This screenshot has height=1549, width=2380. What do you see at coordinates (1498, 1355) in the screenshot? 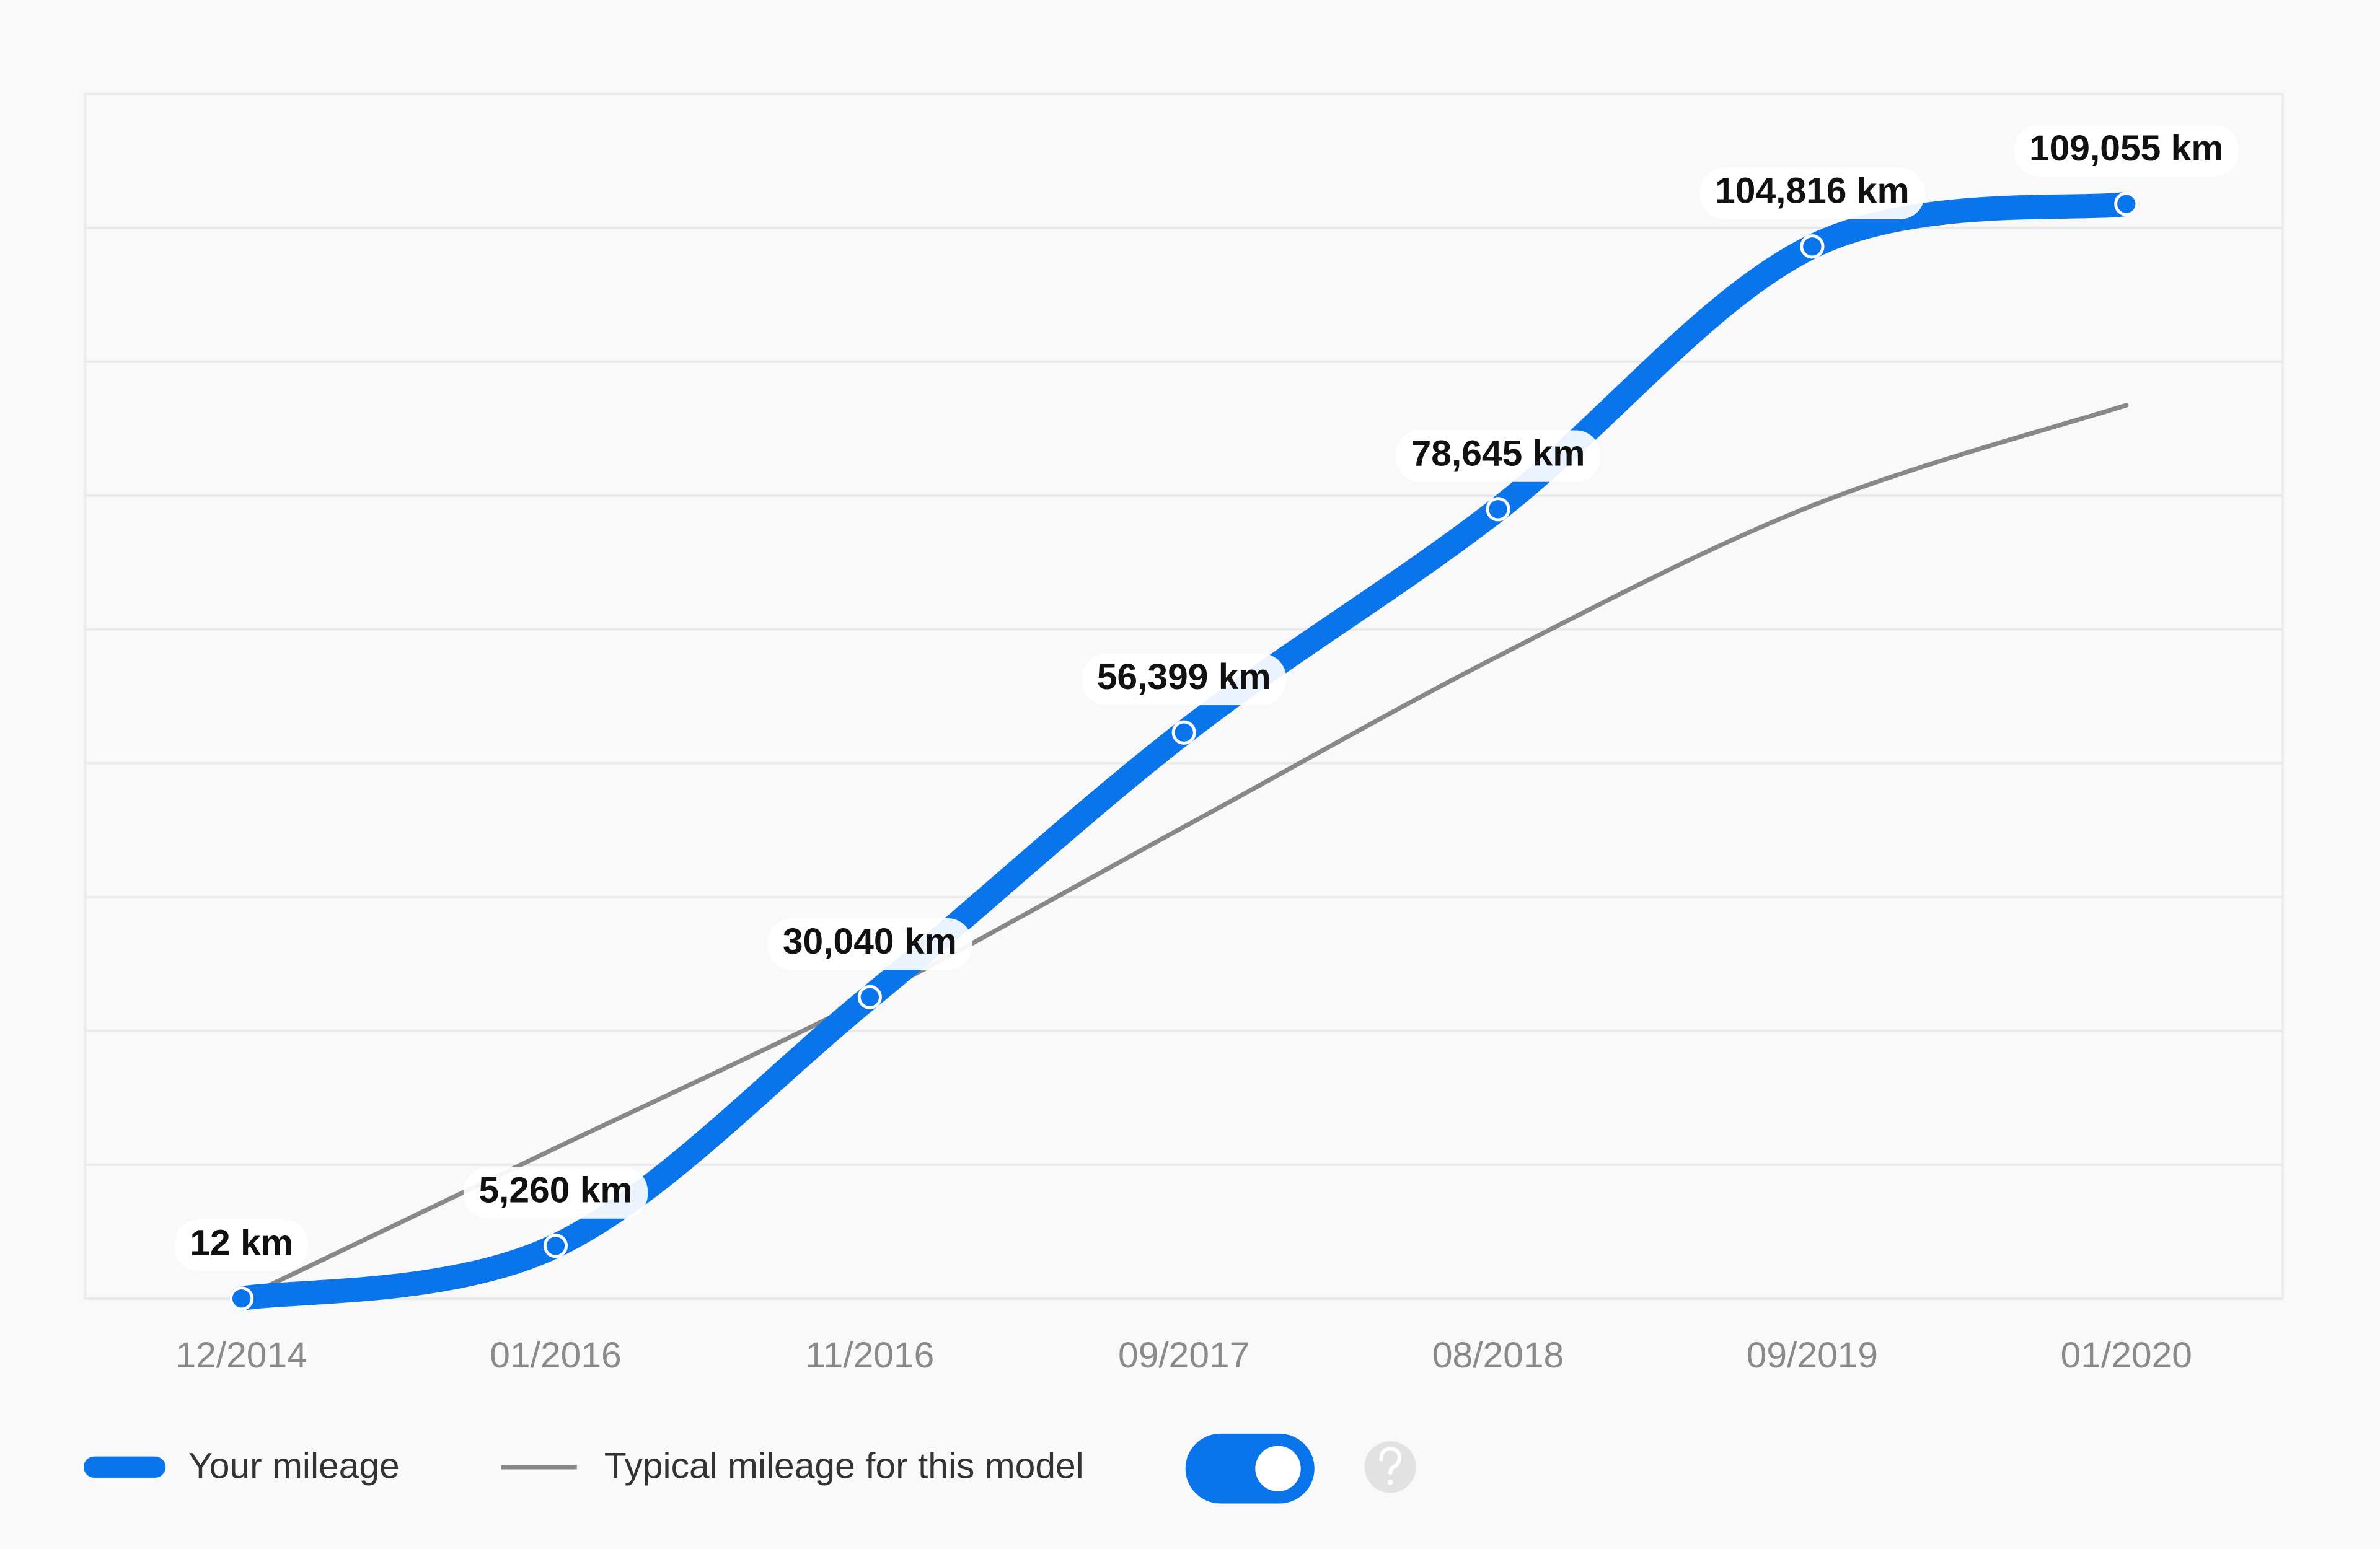
I see `x-tick-label: 08/2018` at bounding box center [1498, 1355].